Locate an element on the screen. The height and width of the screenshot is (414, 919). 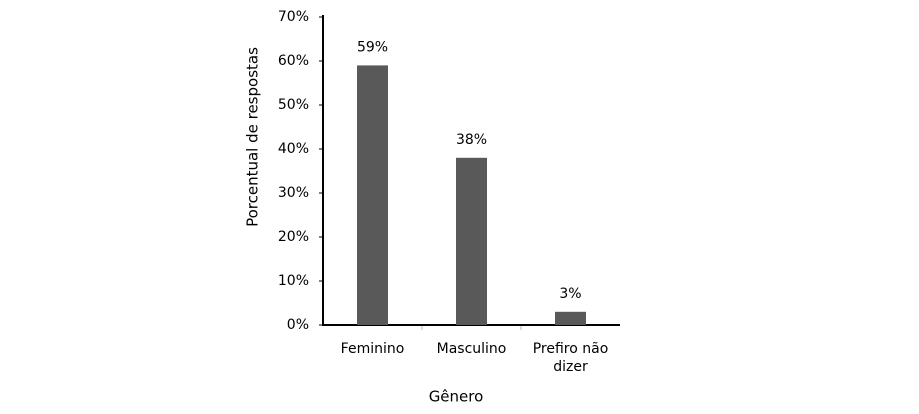
y-tick-label: 70% is located at coordinates (293, 17).